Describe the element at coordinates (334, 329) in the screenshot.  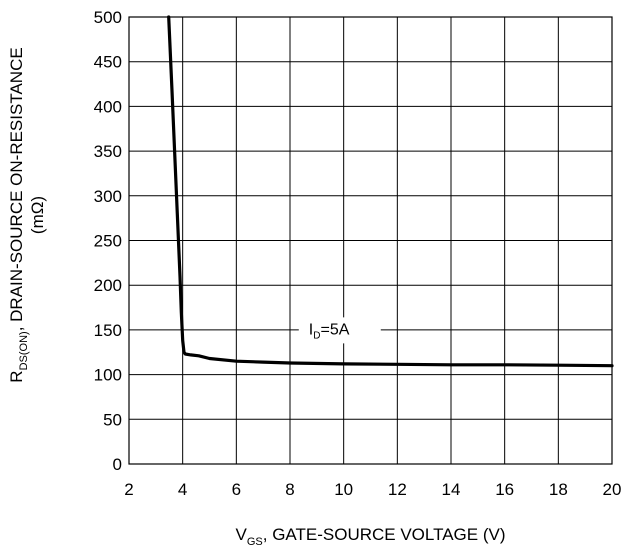
I see `annotation-rest: =5A` at that location.